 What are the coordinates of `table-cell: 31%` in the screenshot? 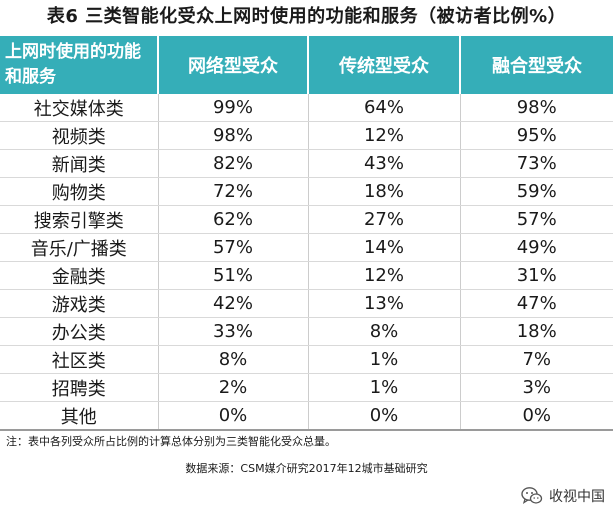 It's located at (536, 275).